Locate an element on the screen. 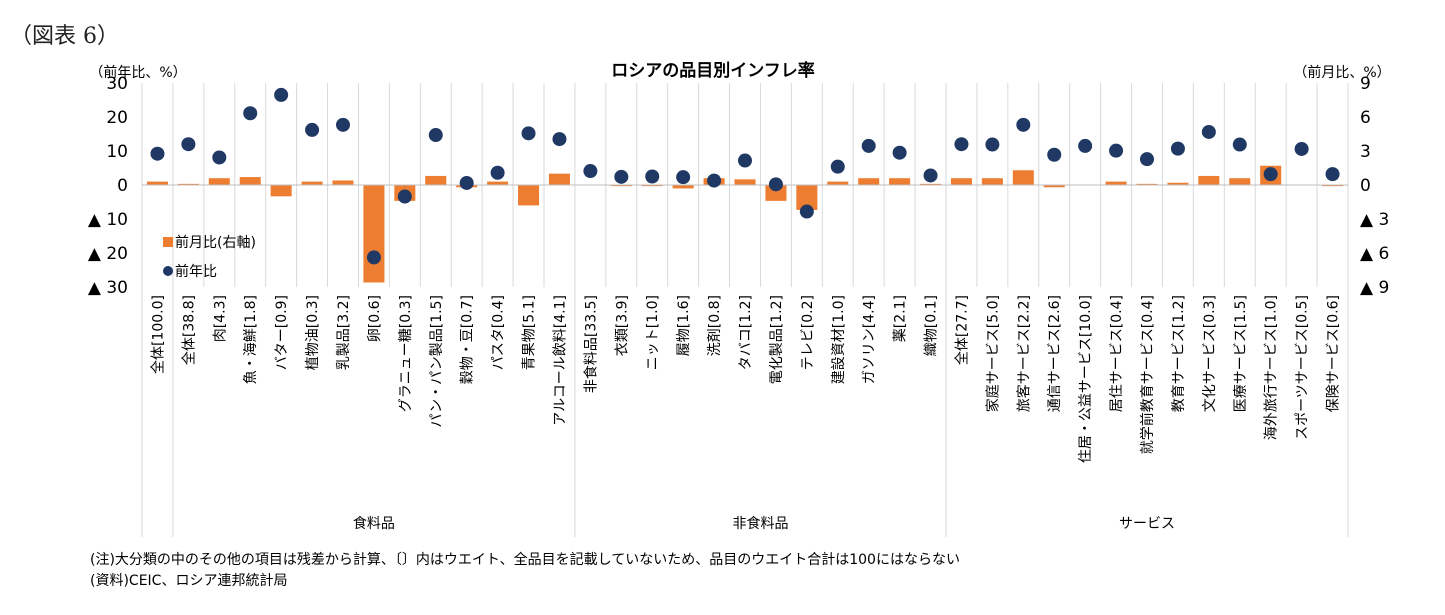  category-label: スポーツサービス[0.5] is located at coordinates (1303, 367).